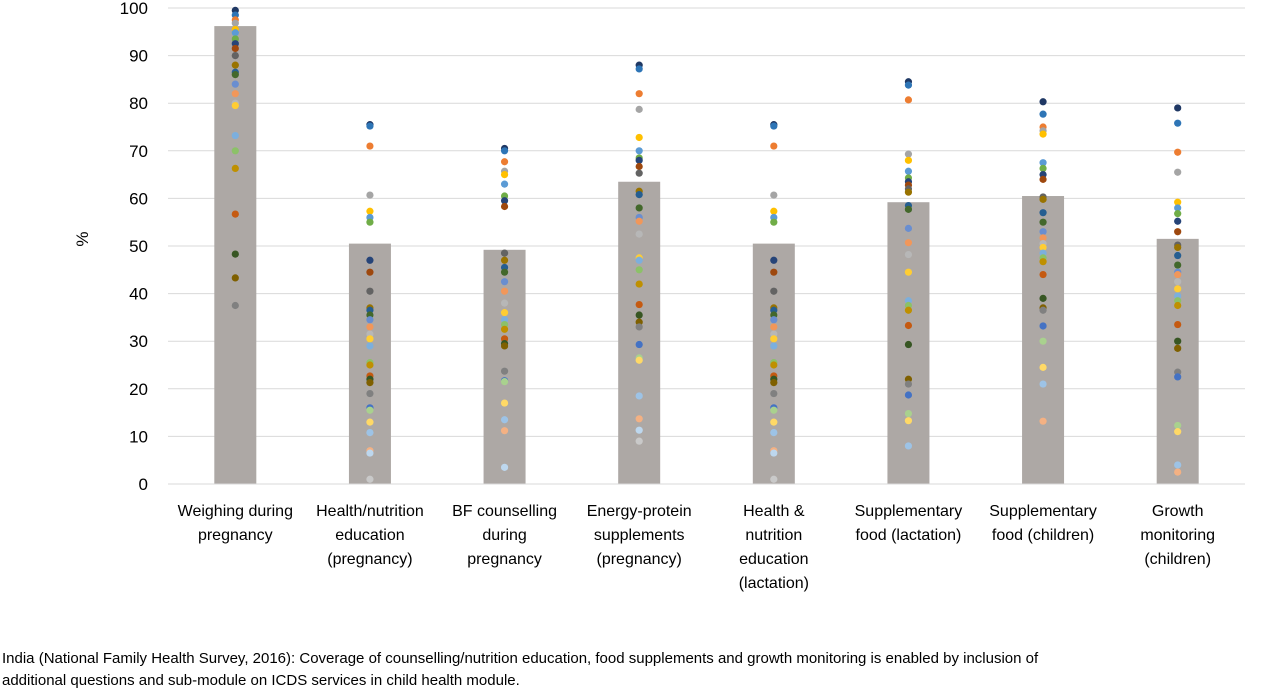 This screenshot has height=693, width=1280. I want to click on x-category-label-line: food (children), so click(1043, 535).